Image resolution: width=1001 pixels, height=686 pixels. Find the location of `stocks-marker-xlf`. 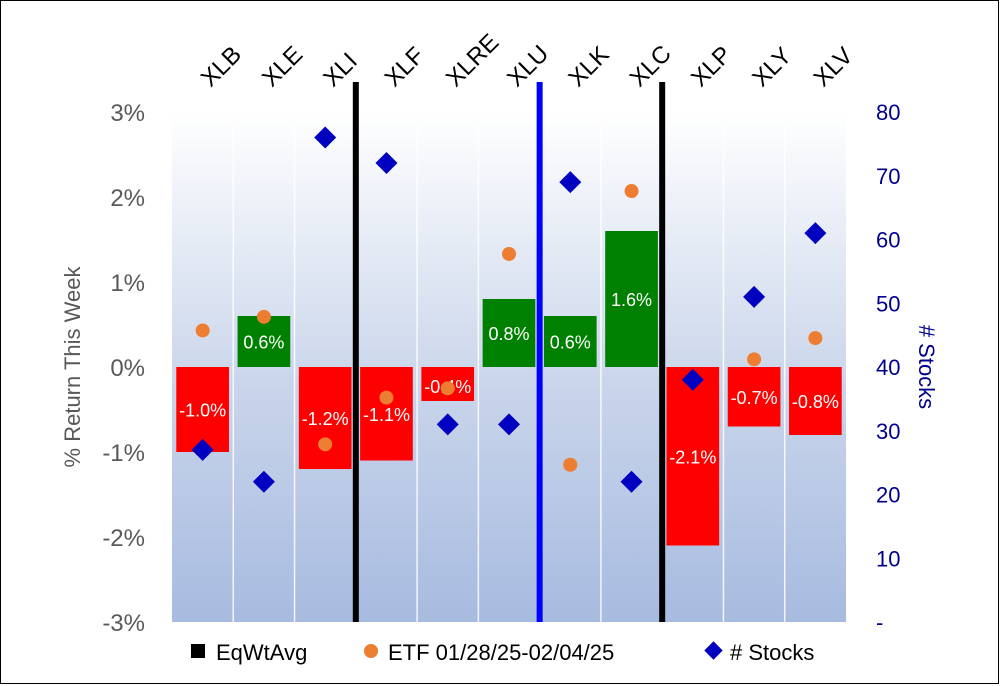

stocks-marker-xlf is located at coordinates (386, 163).